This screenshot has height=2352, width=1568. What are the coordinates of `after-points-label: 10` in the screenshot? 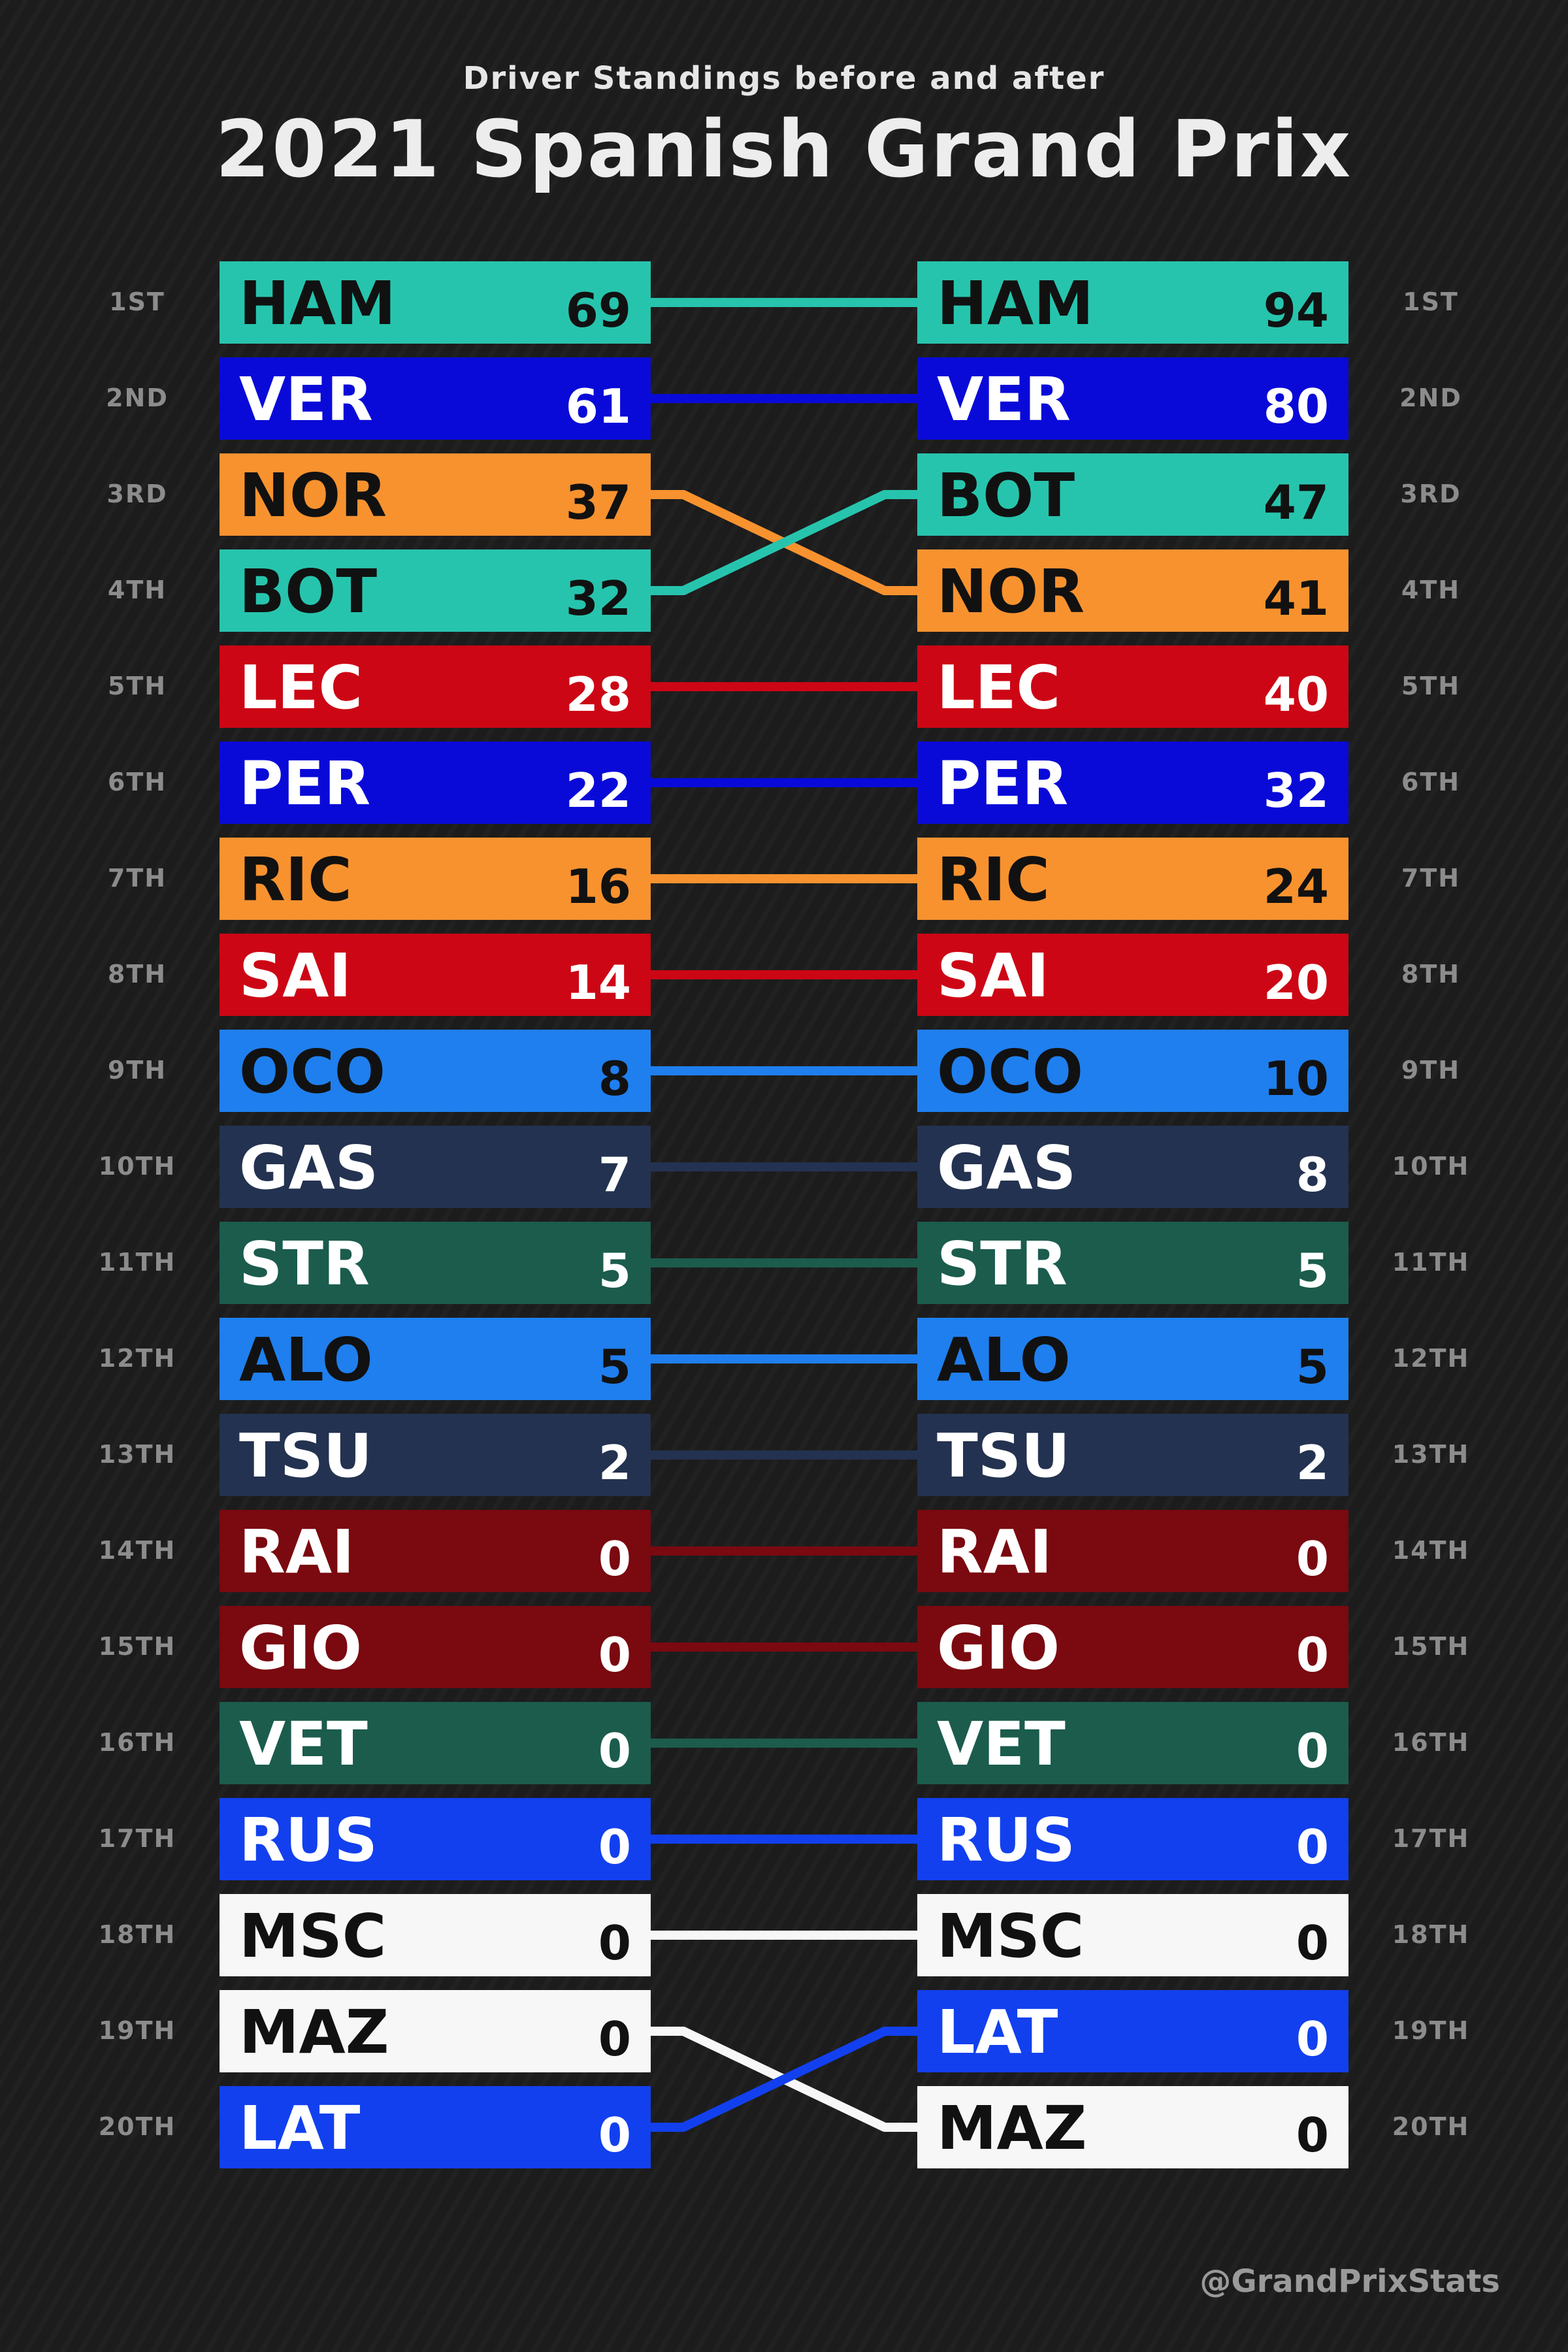 It's located at (1296, 1078).